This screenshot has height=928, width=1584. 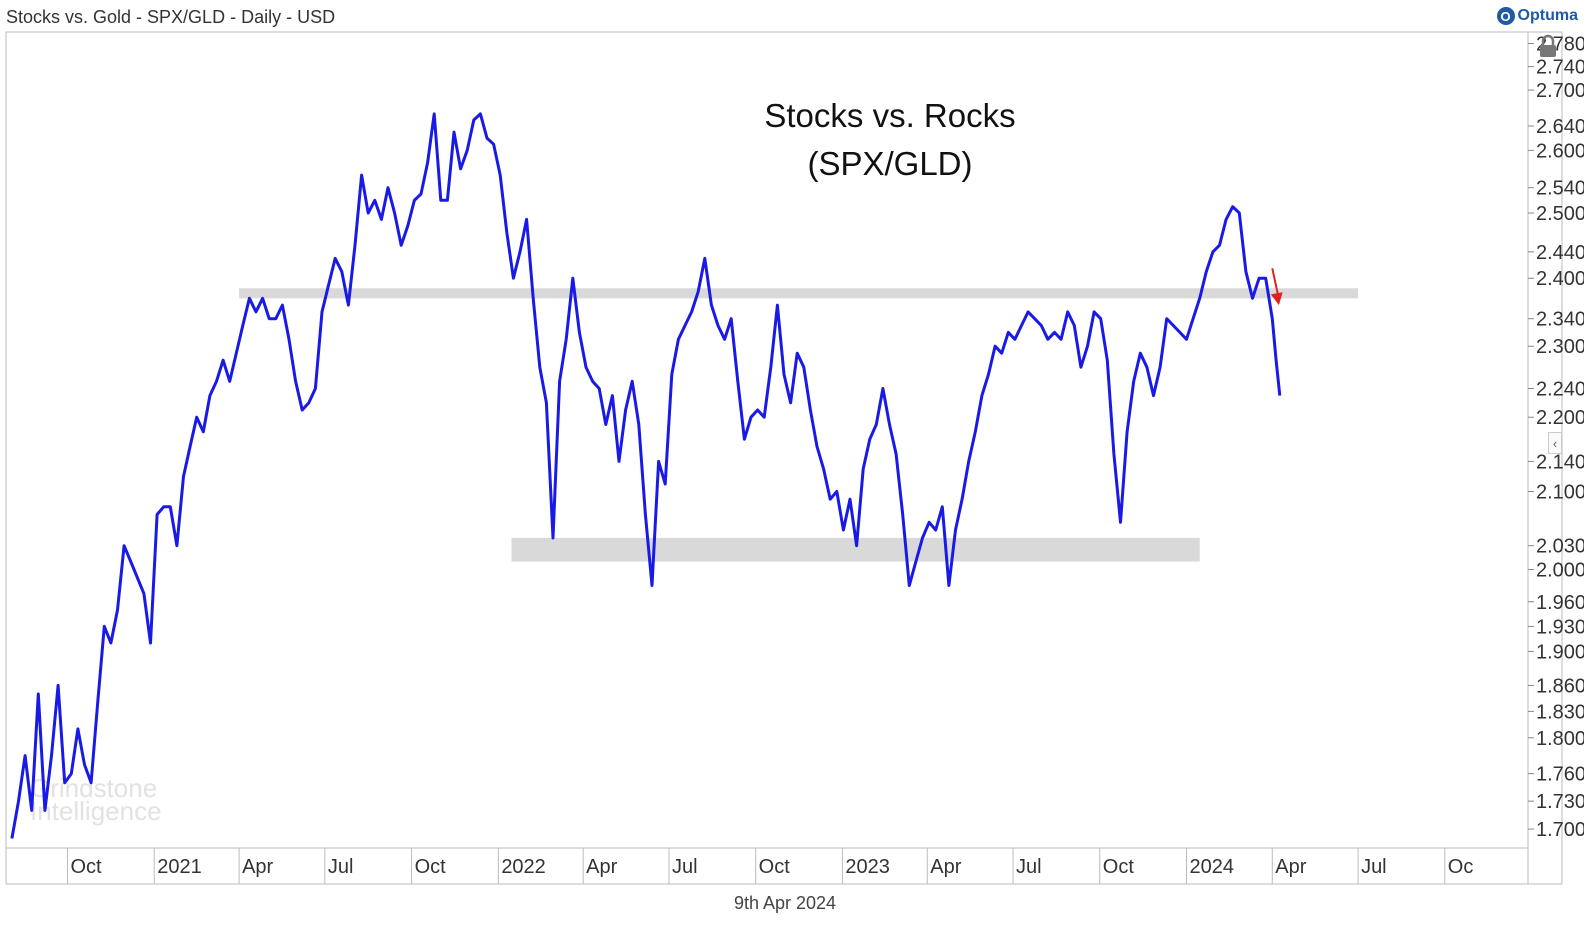 I want to click on brand-logo: O Optuma, so click(x=1537, y=16).